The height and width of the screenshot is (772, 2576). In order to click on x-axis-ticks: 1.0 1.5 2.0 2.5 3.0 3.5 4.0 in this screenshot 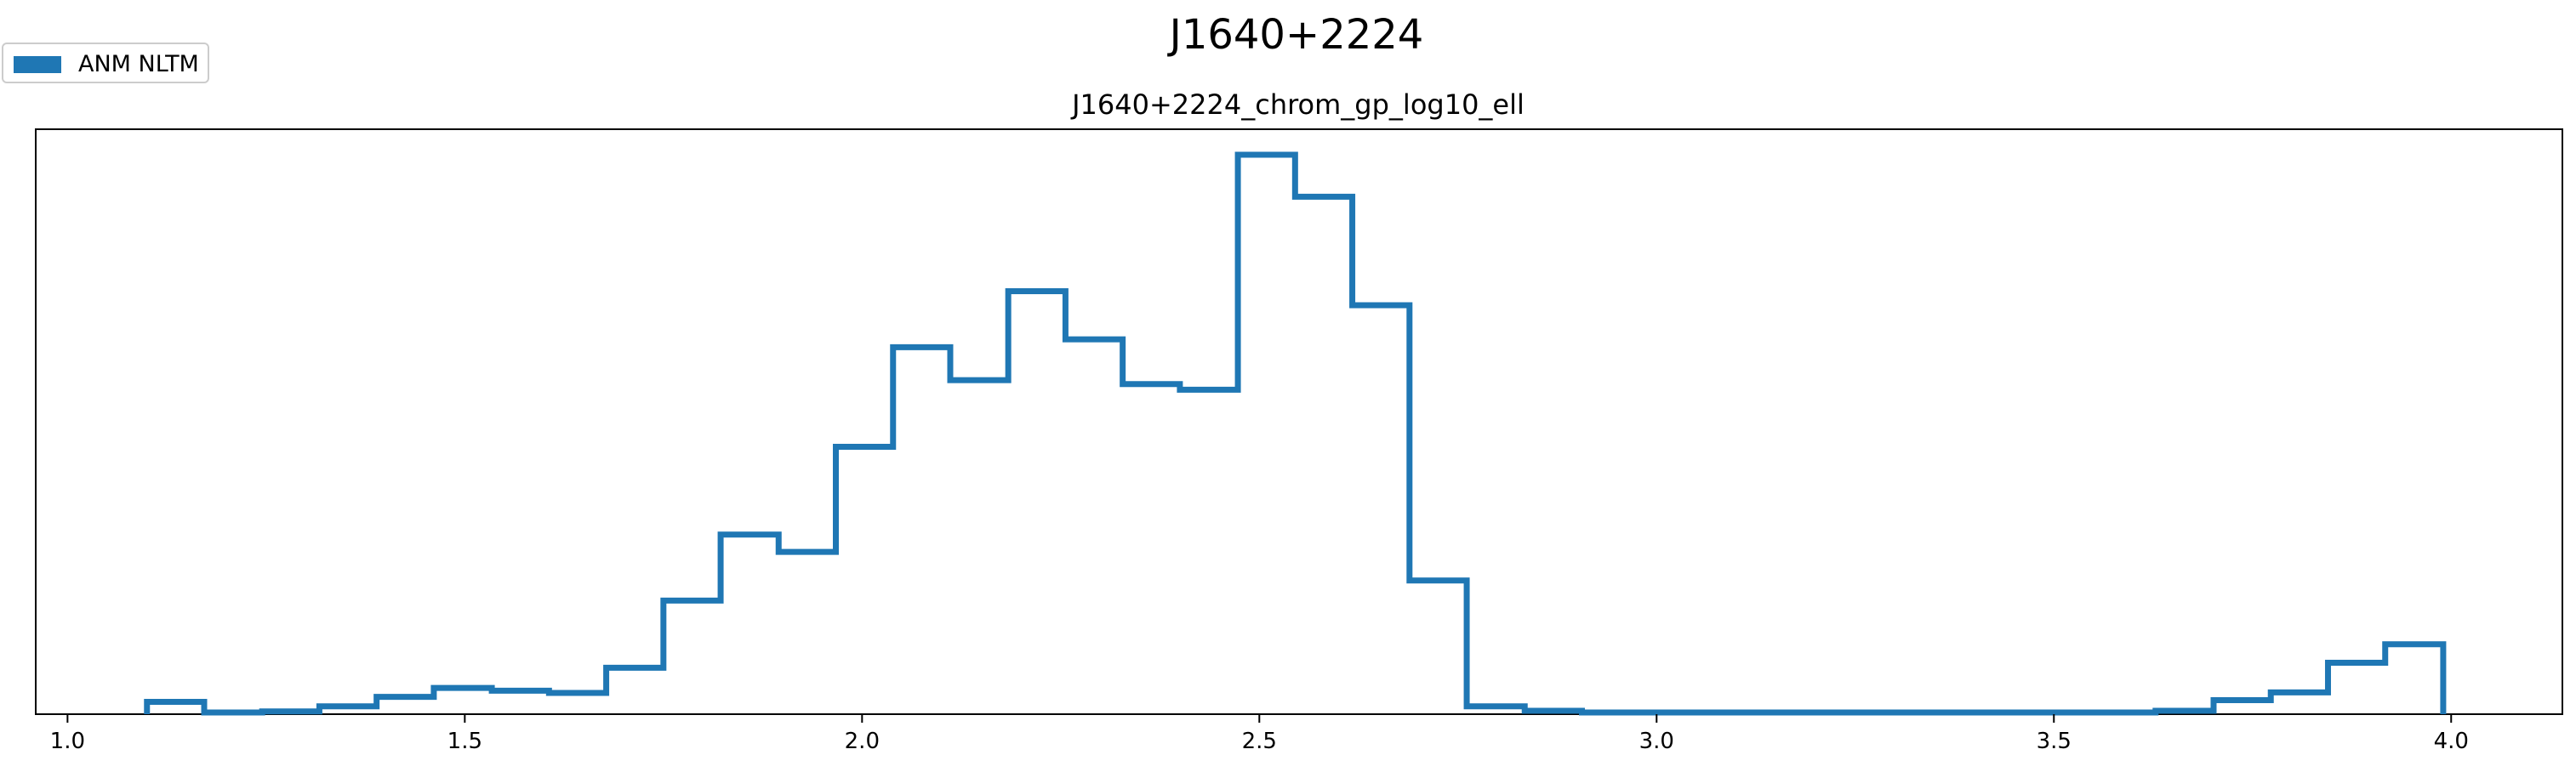, I will do `click(1259, 734)`.